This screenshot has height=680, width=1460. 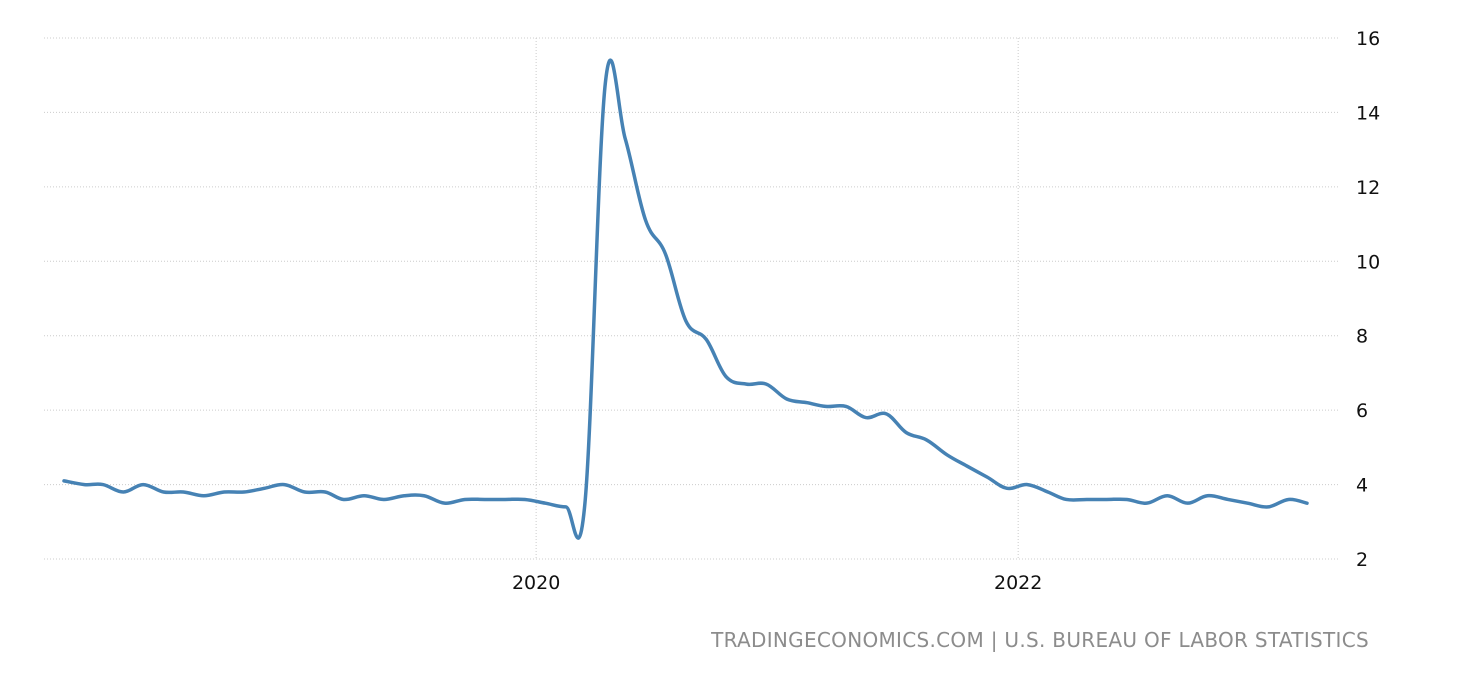 What do you see at coordinates (1368, 113) in the screenshot?
I see `y-tick-label: 14` at bounding box center [1368, 113].